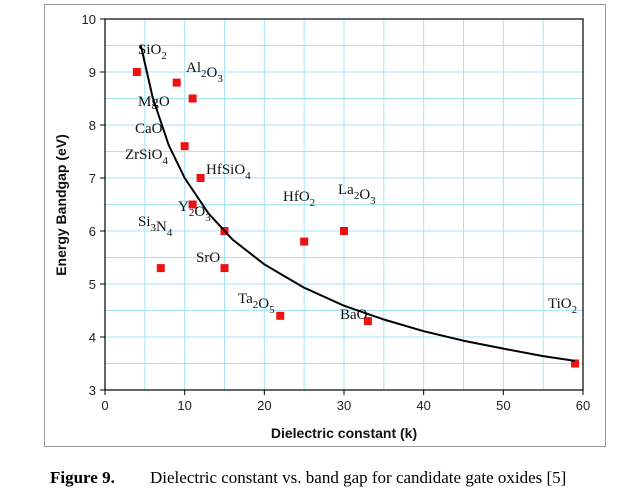  Describe the element at coordinates (357, 194) in the screenshot. I see `point-label: La2O3` at that location.